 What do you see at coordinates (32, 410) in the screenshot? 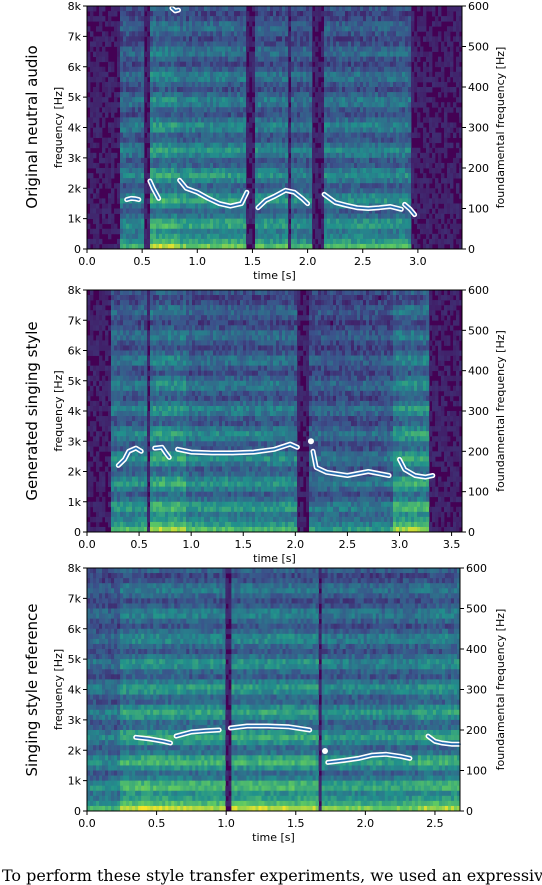
I see `panel-row-label: Generated singing style` at bounding box center [32, 410].